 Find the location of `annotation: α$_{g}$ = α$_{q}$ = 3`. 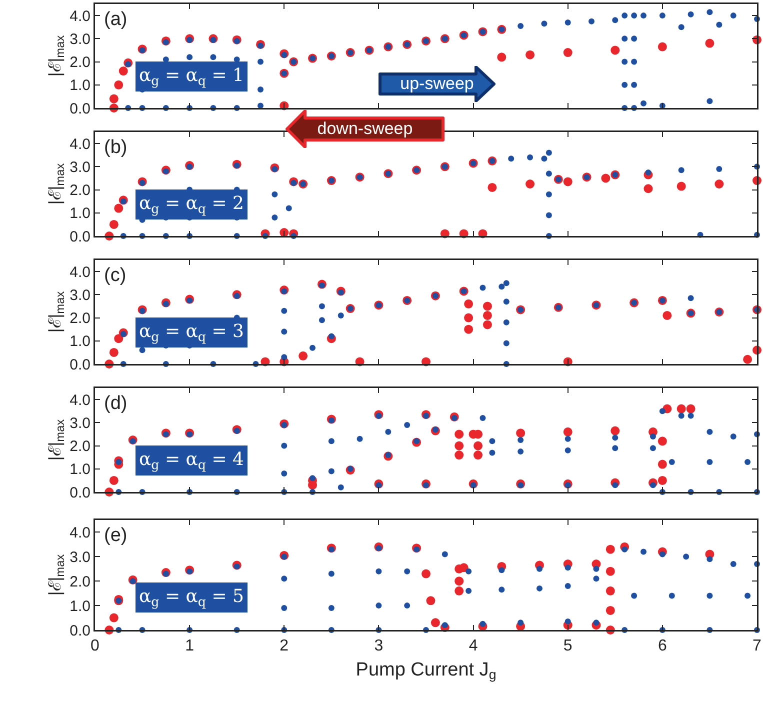

annotation: α$_{g}$ = α$_{q}$ = 3 is located at coordinates (191, 332).